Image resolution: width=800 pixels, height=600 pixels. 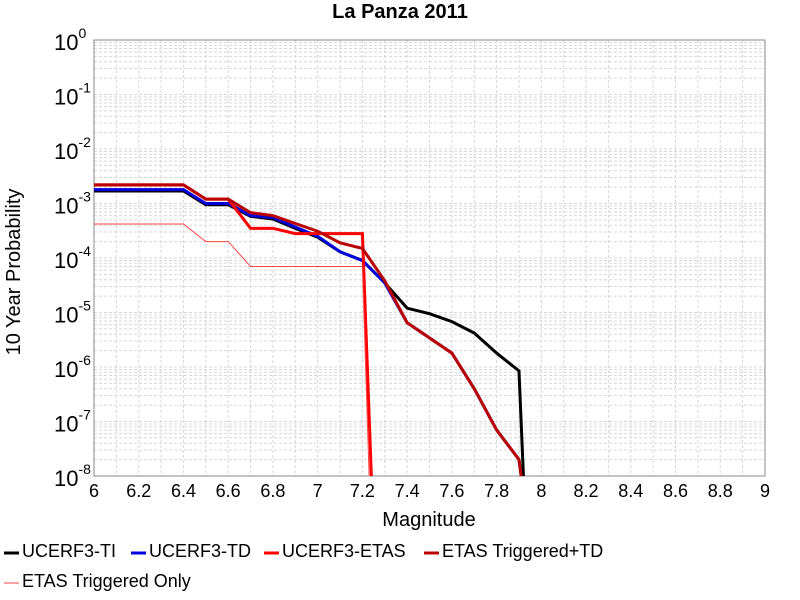 I want to click on x-tick-label: 7.2, so click(x=362, y=491).